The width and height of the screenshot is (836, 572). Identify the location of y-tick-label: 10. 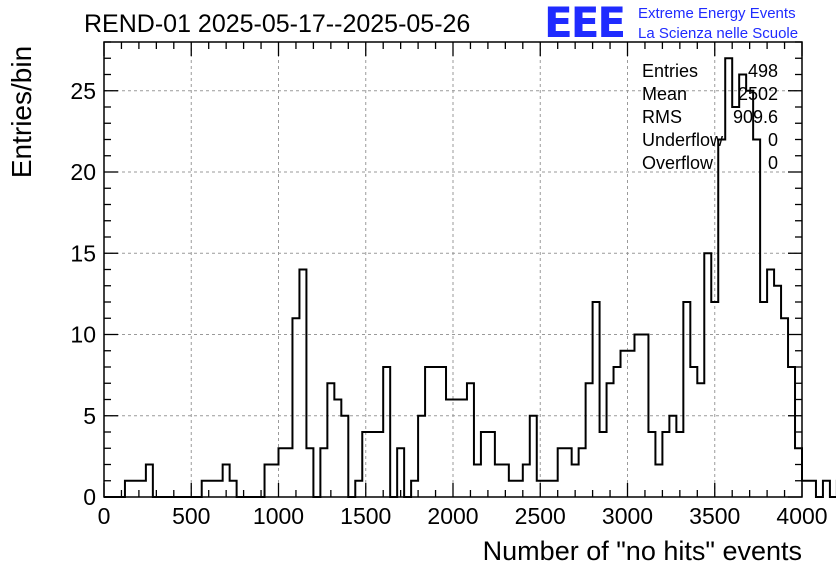
(83, 335).